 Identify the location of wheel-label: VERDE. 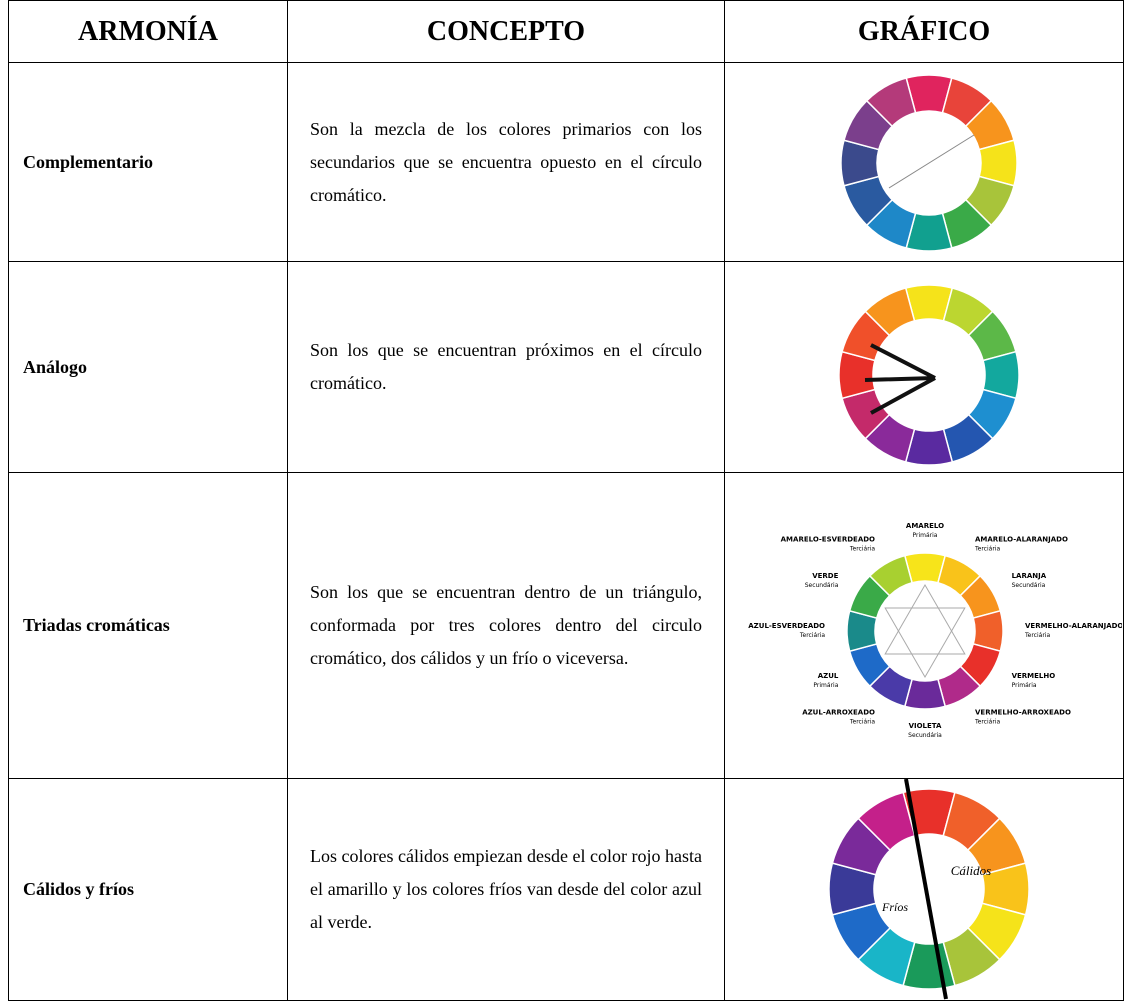
(825, 576).